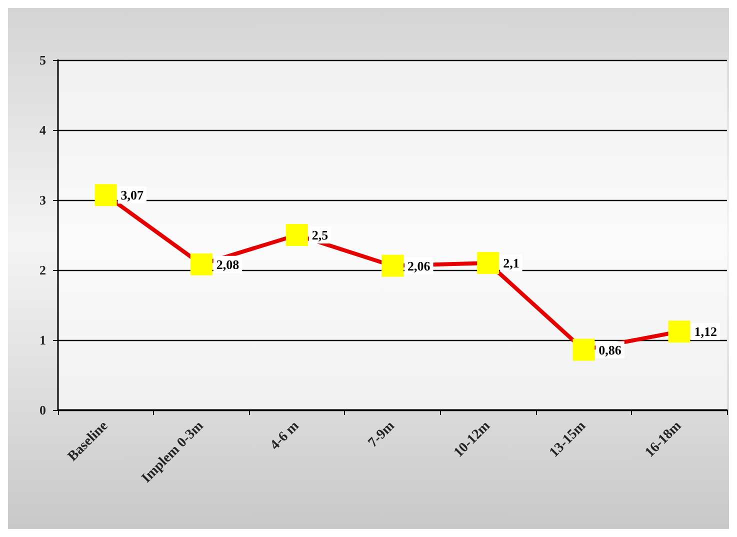  Describe the element at coordinates (43, 340) in the screenshot. I see `y-tick-label: 1` at that location.